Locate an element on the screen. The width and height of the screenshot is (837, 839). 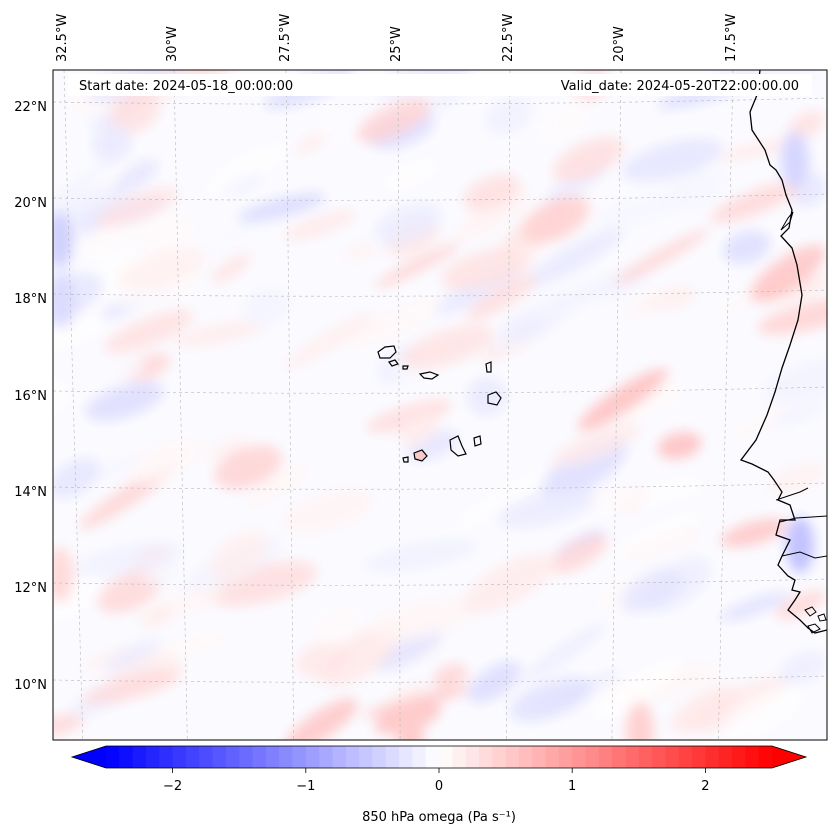
island-sal is located at coordinates (488, 367).